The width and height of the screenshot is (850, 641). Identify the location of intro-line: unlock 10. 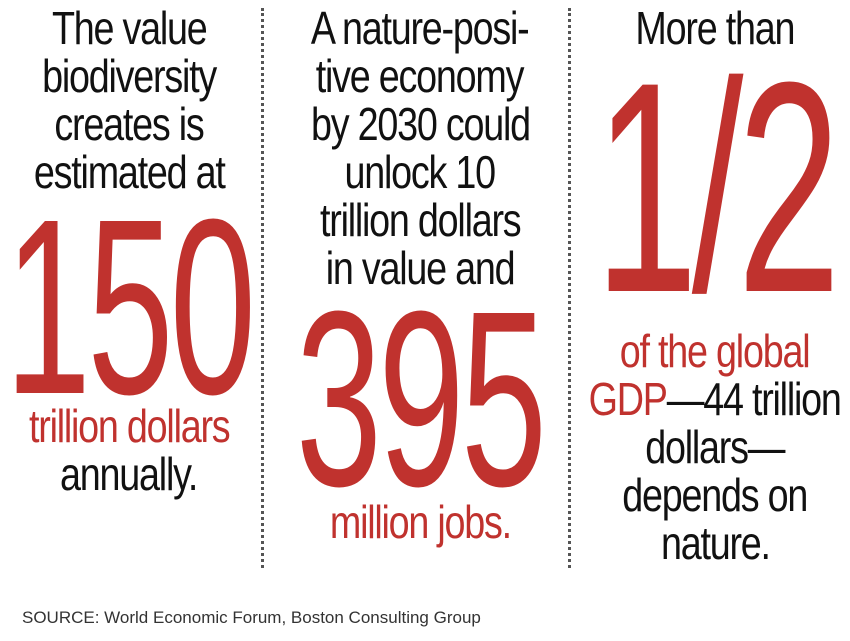
(420, 172).